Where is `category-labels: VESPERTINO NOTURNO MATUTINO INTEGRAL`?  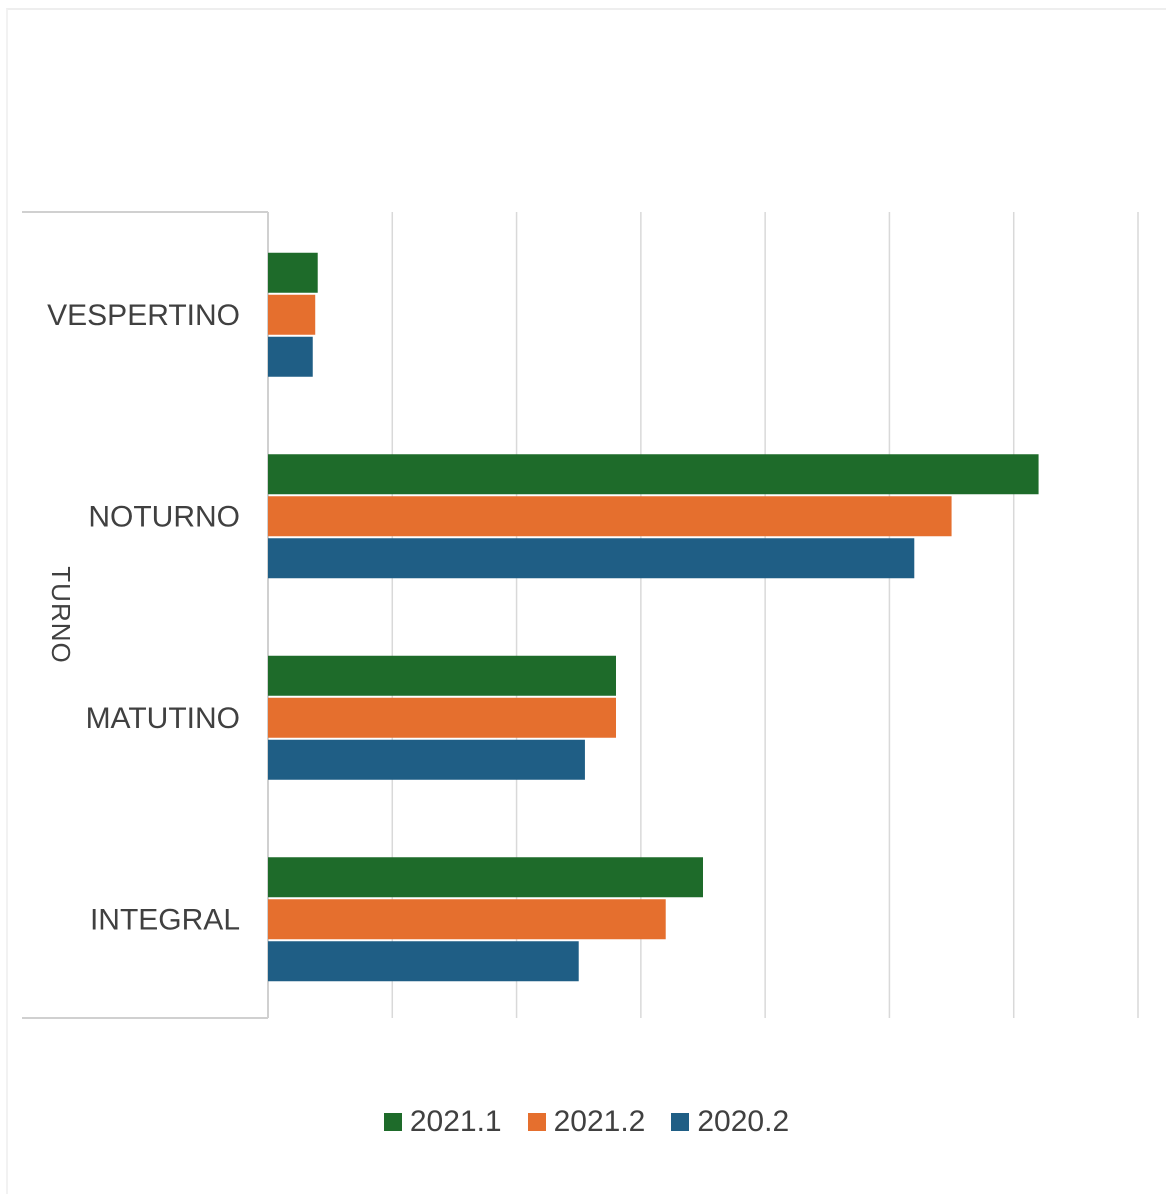
category-labels: VESPERTINO NOTURNO MATUTINO INTEGRAL is located at coordinates (143, 618).